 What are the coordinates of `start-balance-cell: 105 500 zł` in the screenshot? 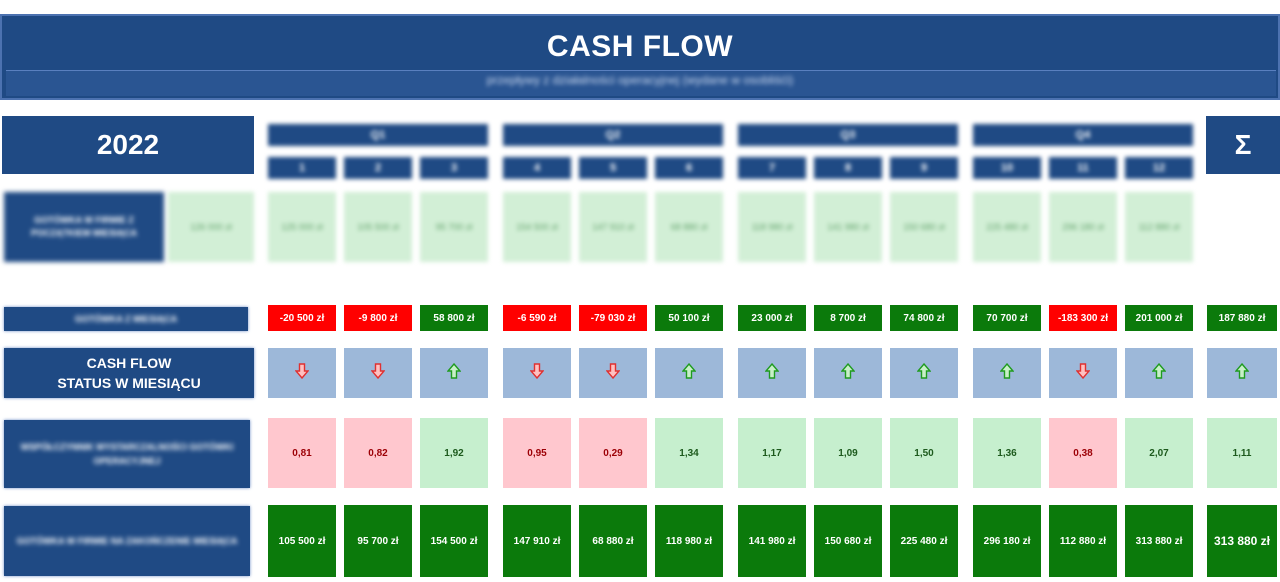 It's located at (378, 227).